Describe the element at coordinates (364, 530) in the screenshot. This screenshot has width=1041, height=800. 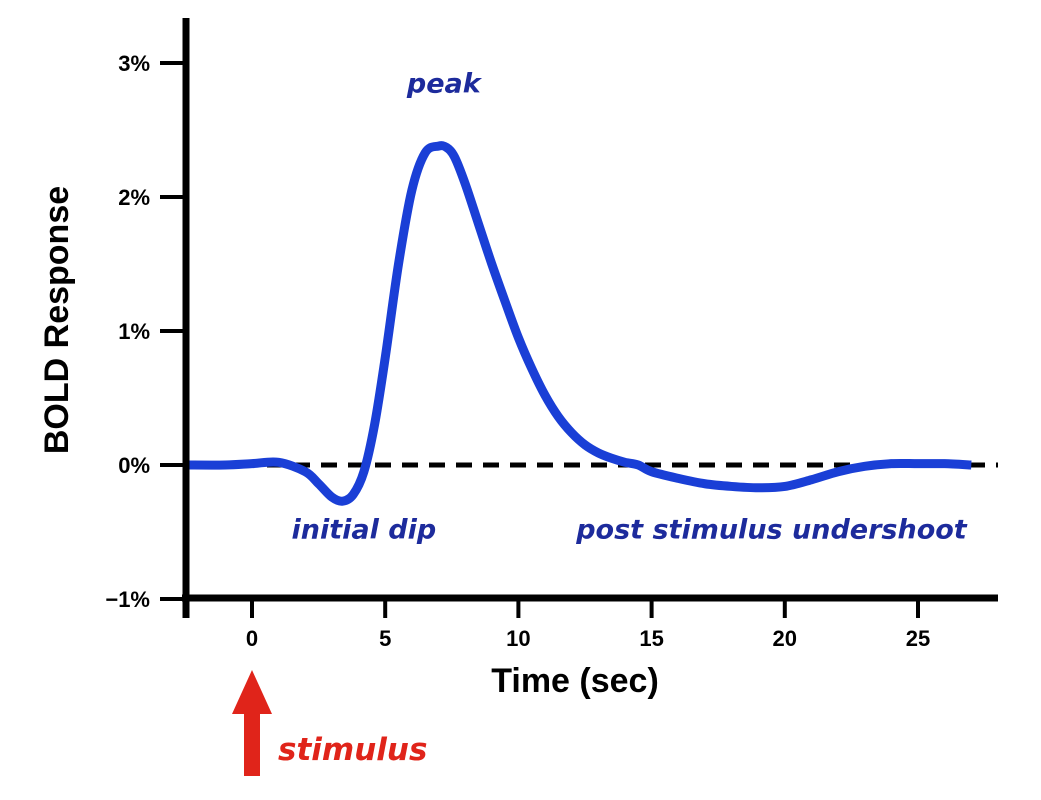
I see `annotation-label: initial dip` at that location.